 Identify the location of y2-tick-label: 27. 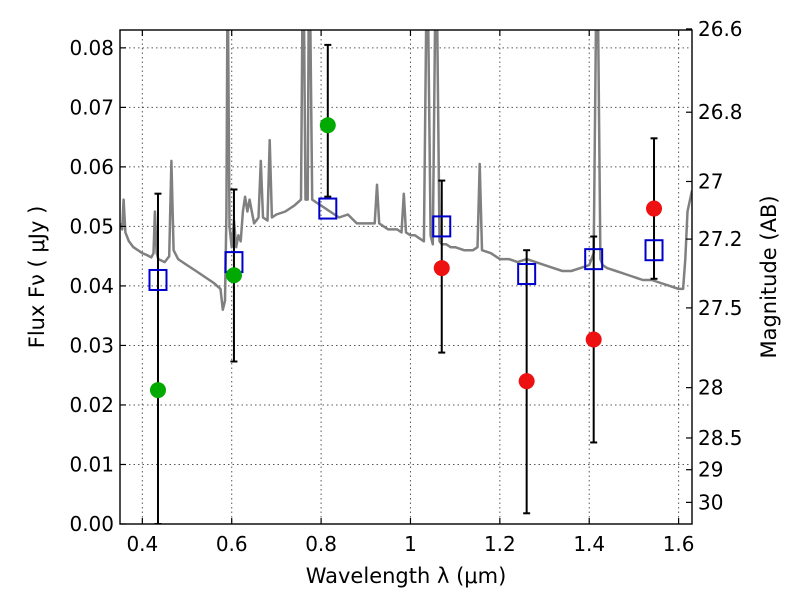
(710, 181).